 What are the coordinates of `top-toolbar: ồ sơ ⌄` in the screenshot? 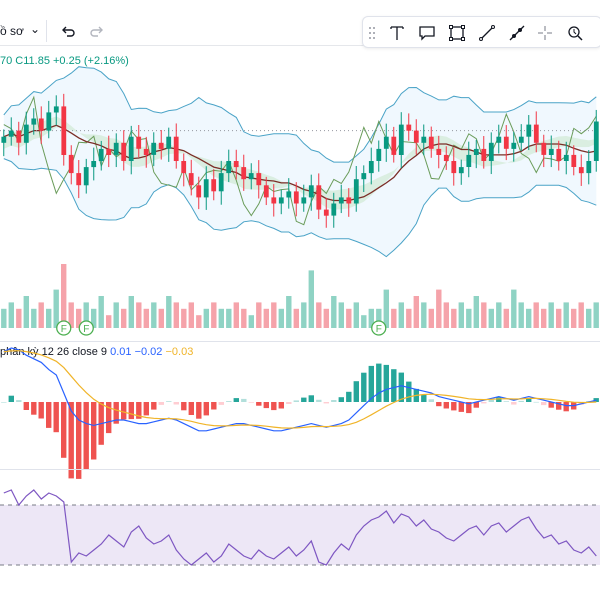 It's located at (300, 24).